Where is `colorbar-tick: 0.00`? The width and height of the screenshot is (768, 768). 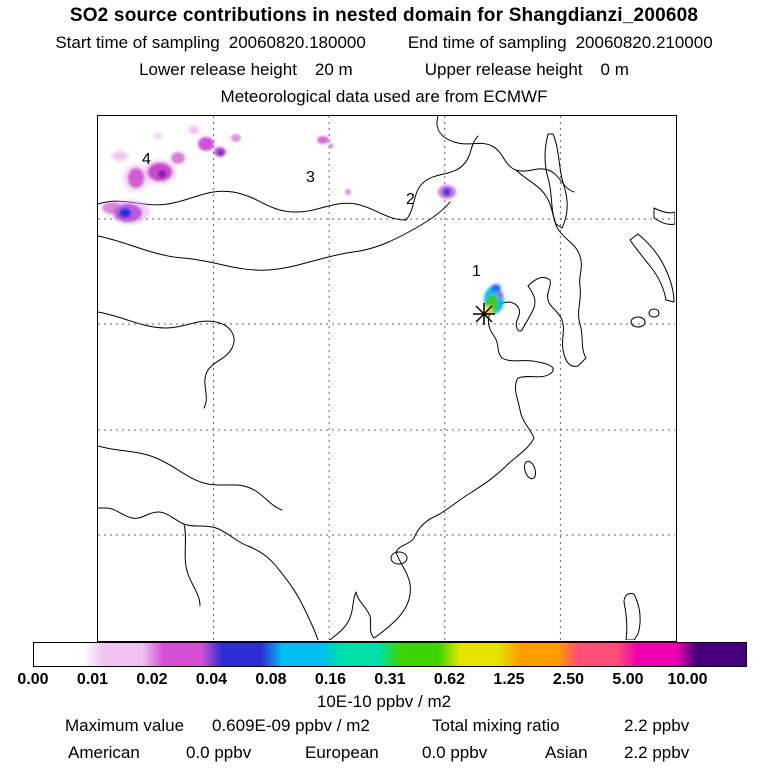
colorbar-tick: 0.00 is located at coordinates (33, 679).